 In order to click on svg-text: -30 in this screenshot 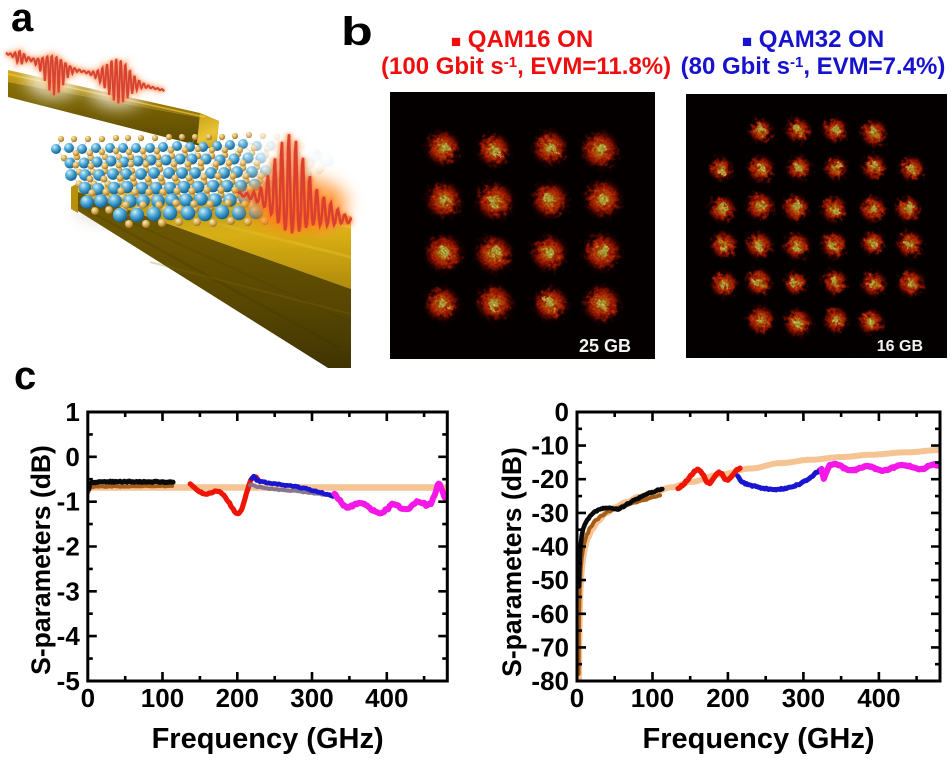, I will do `click(550, 513)`.